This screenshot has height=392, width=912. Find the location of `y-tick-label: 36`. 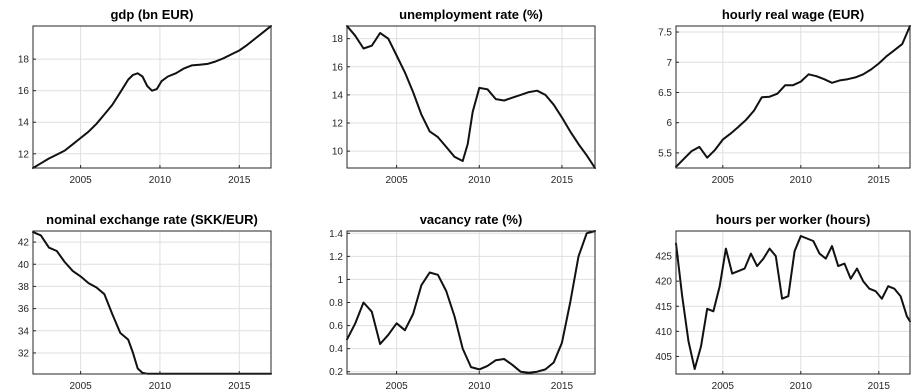

y-tick-label: 36 is located at coordinates (24, 309).